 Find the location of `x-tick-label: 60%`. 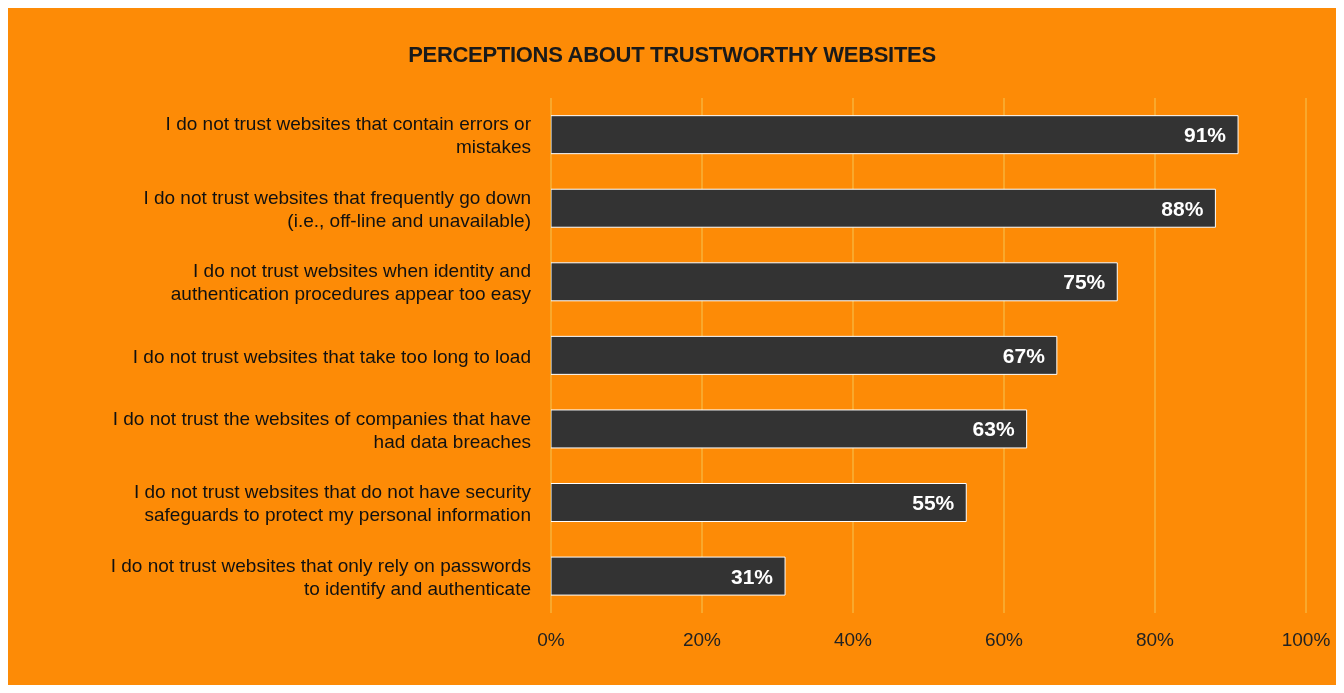

x-tick-label: 60% is located at coordinates (1004, 640).